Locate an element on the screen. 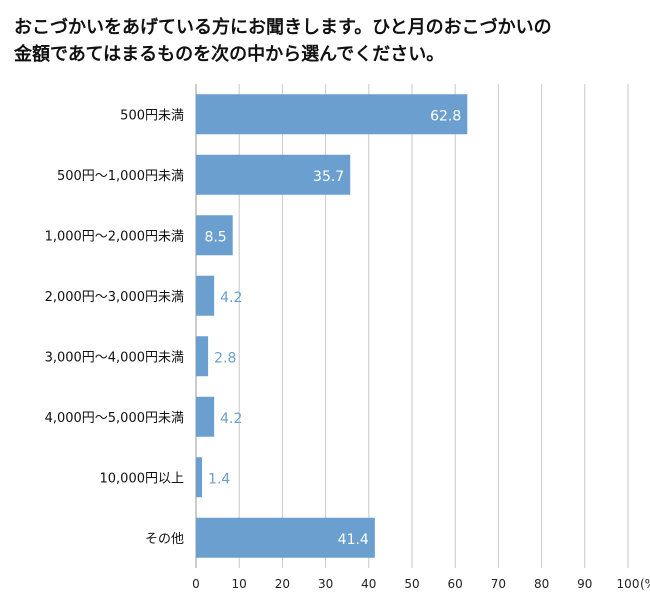  x-tick-label: 30 is located at coordinates (325, 584).